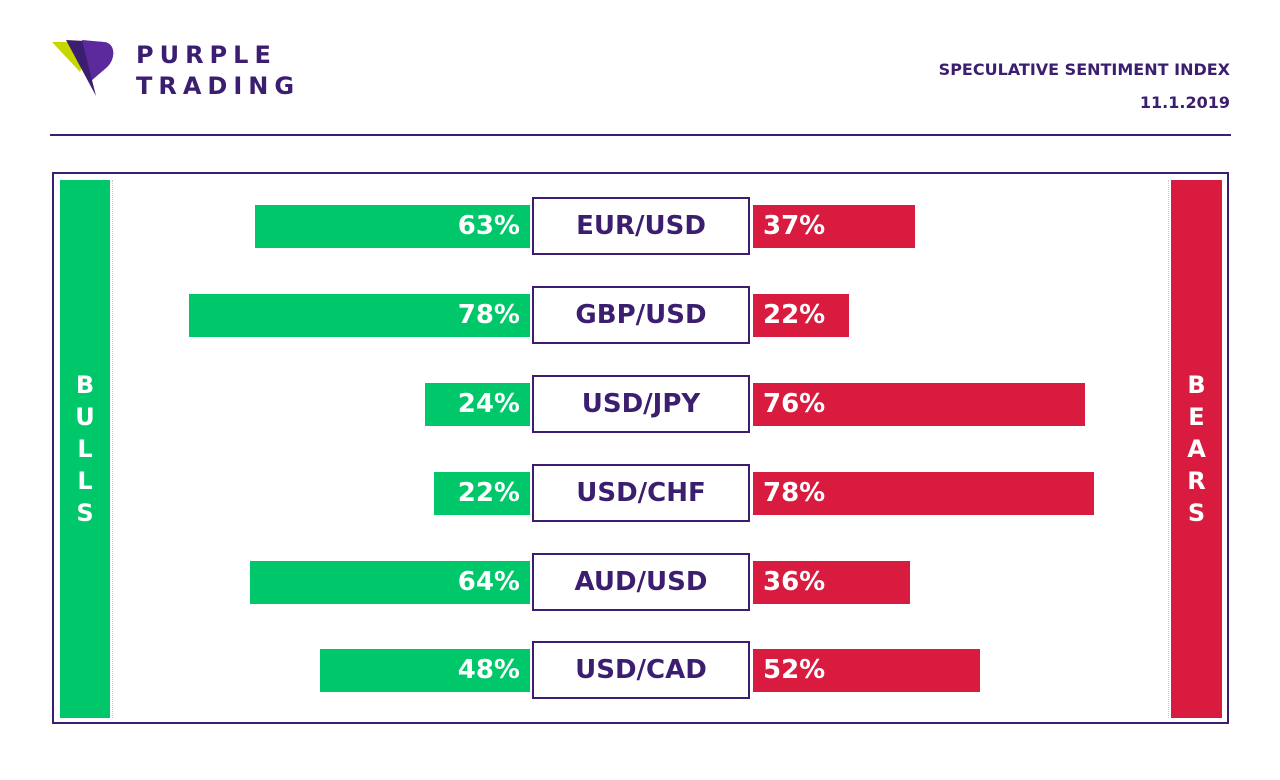  What do you see at coordinates (477, 404) in the screenshot?
I see `bull-bar: 24%` at bounding box center [477, 404].